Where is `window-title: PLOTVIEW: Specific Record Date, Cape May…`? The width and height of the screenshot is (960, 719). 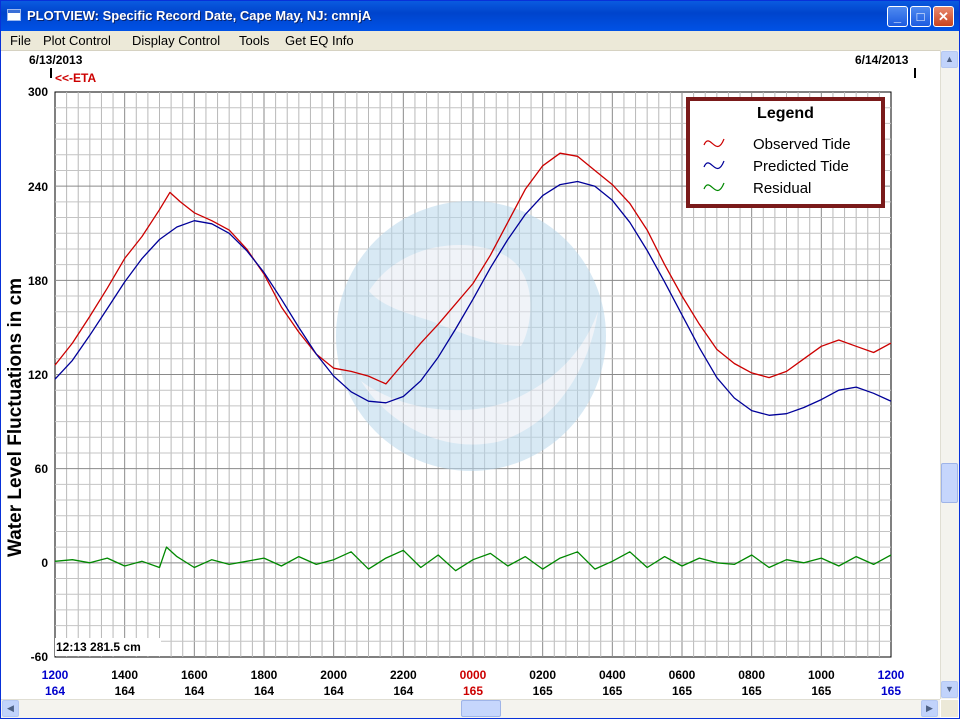 window-title: PLOTVIEW: Specific Record Date, Cape May… is located at coordinates (199, 15).